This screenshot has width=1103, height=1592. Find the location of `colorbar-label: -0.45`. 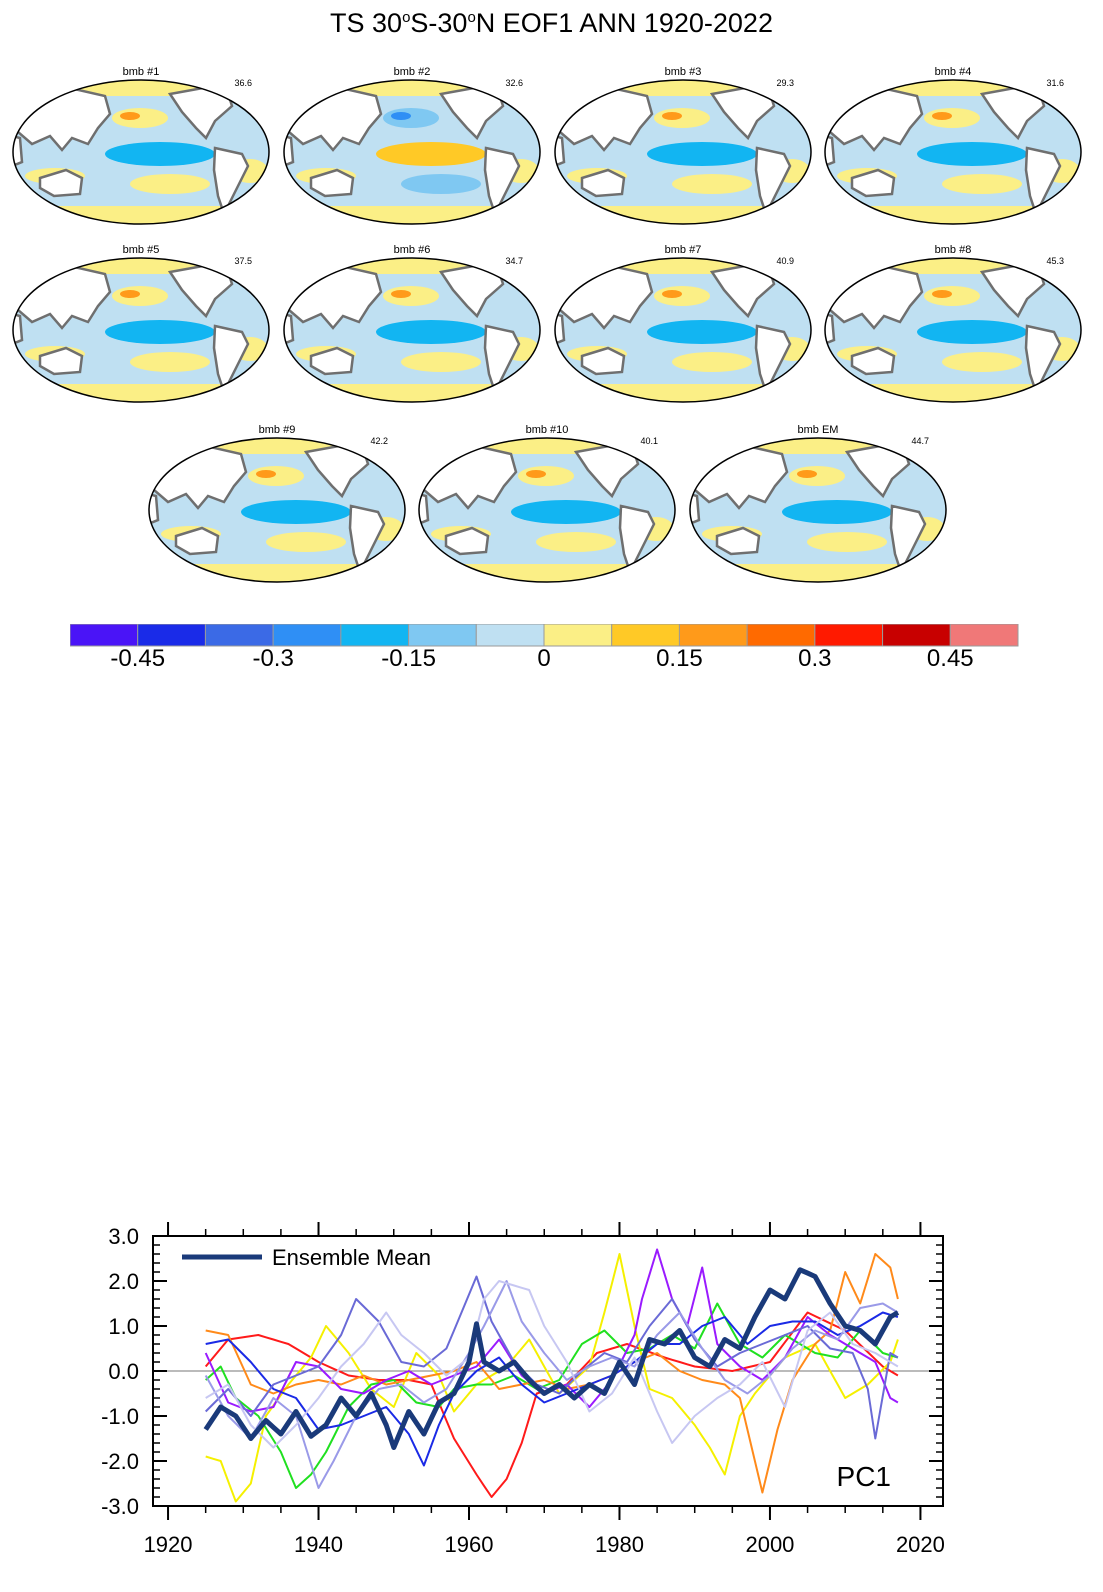

colorbar-label: -0.45 is located at coordinates (137, 658).